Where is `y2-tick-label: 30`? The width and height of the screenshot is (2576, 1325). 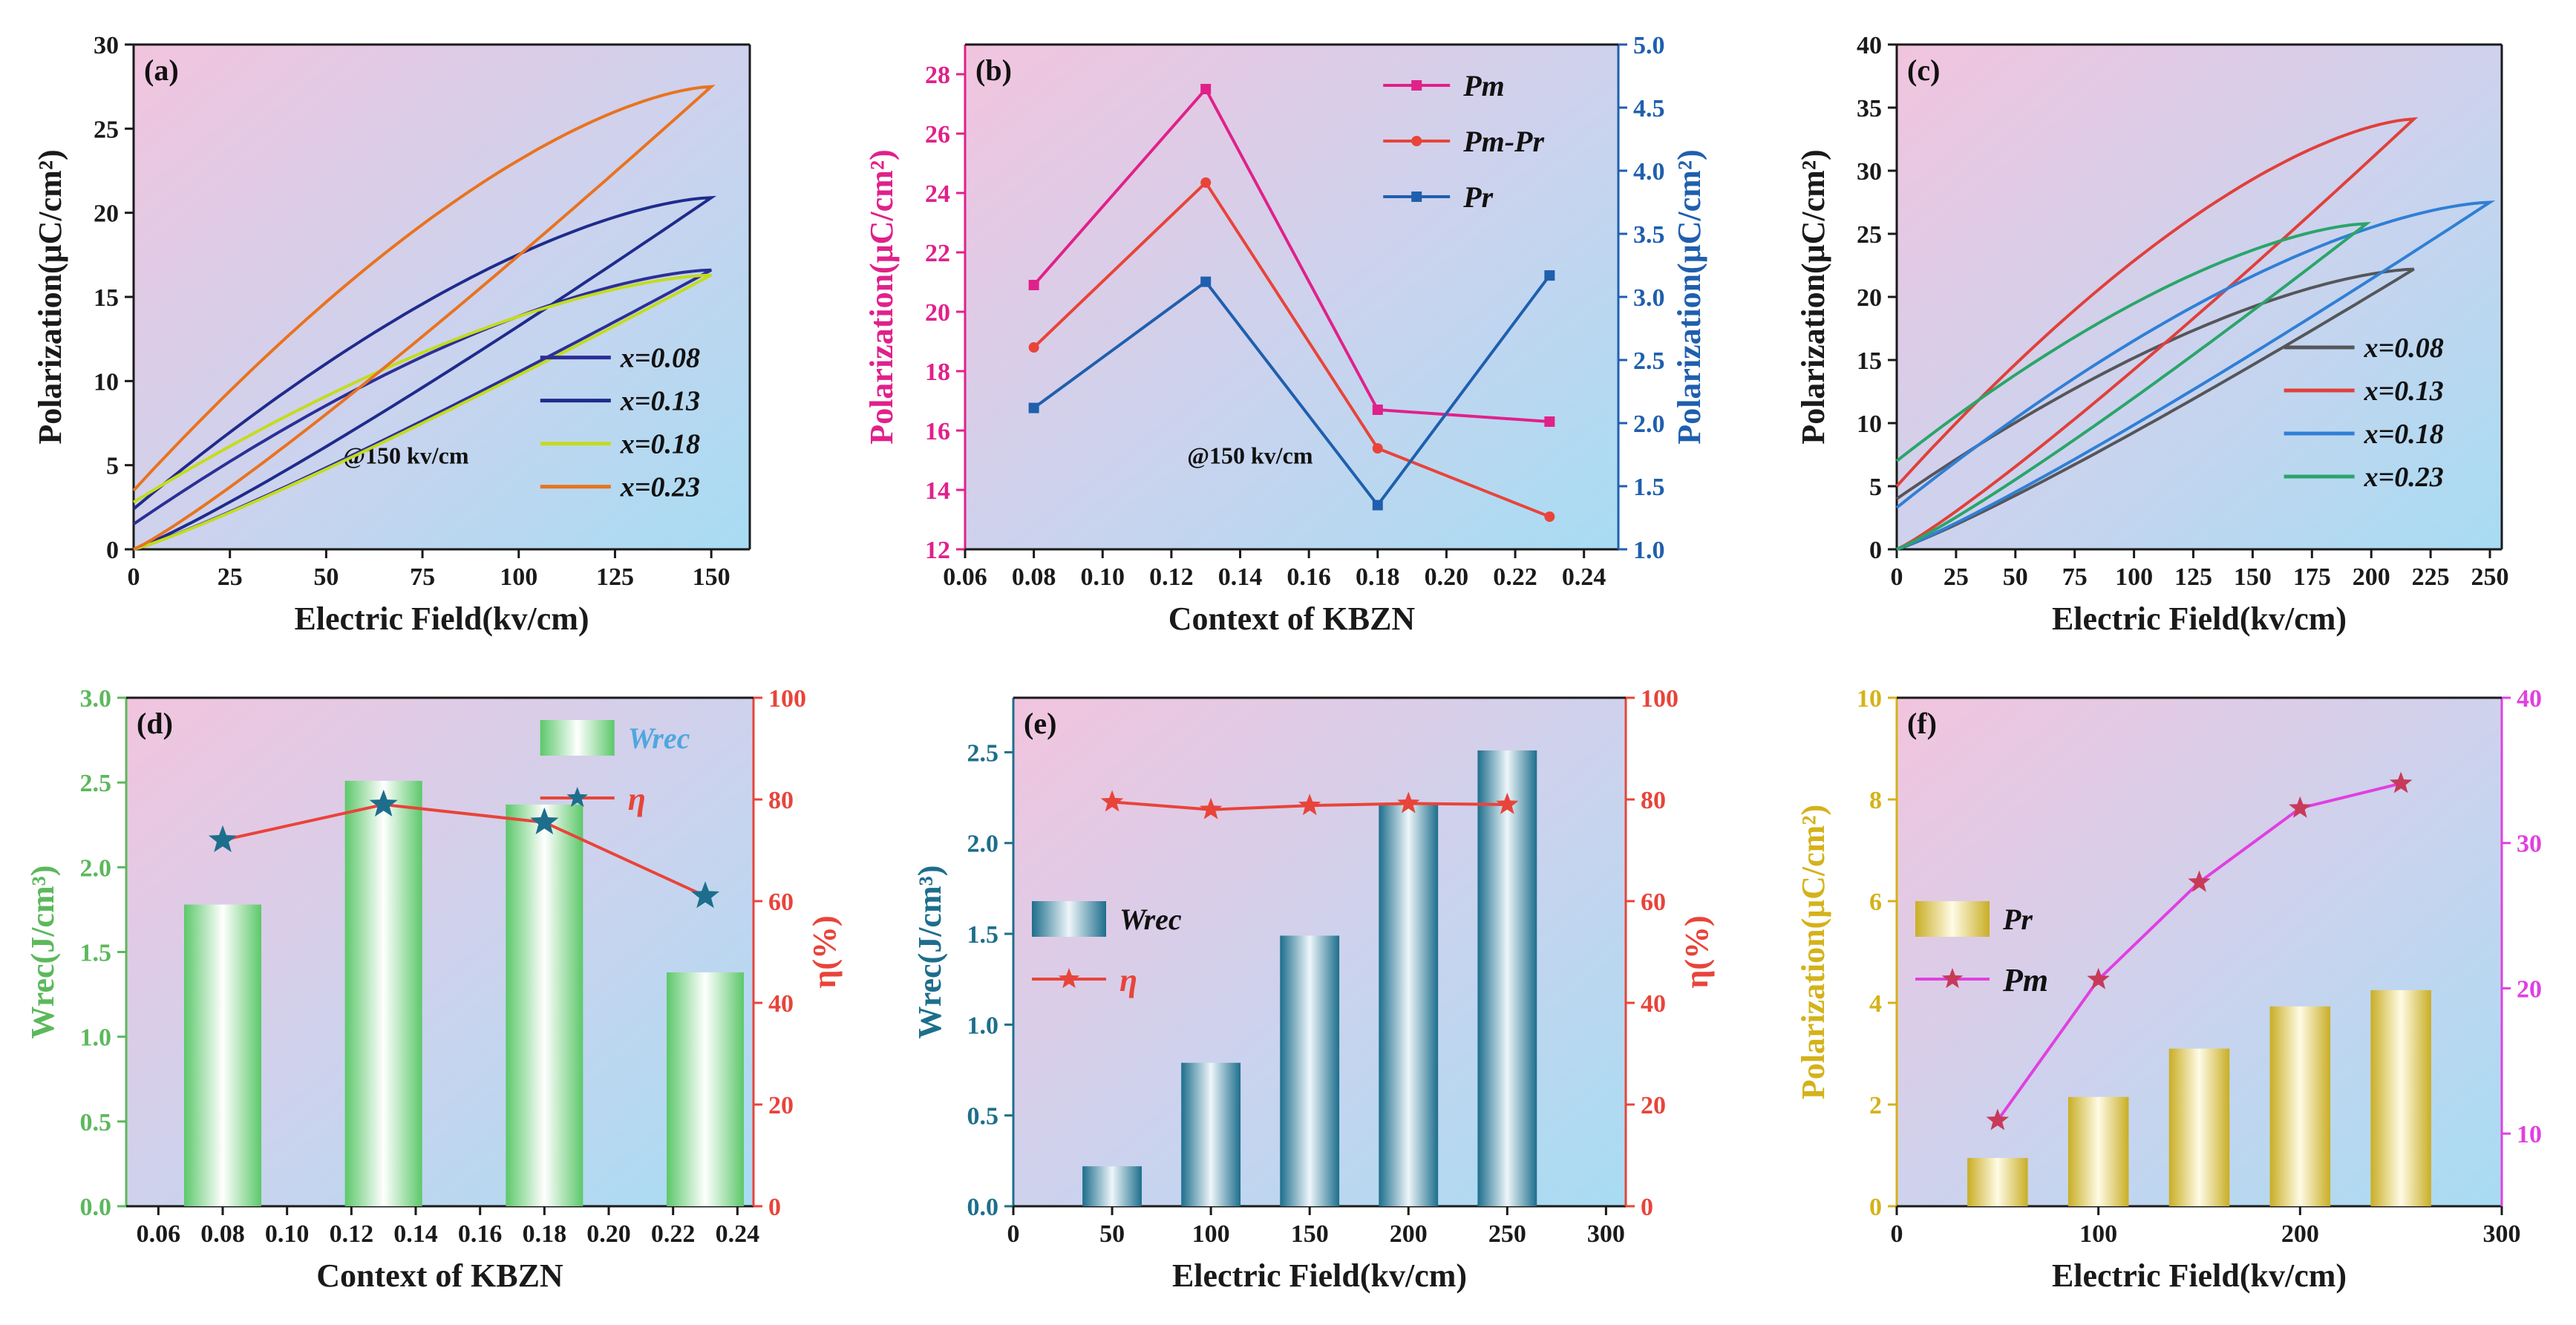 y2-tick-label: 30 is located at coordinates (2529, 844).